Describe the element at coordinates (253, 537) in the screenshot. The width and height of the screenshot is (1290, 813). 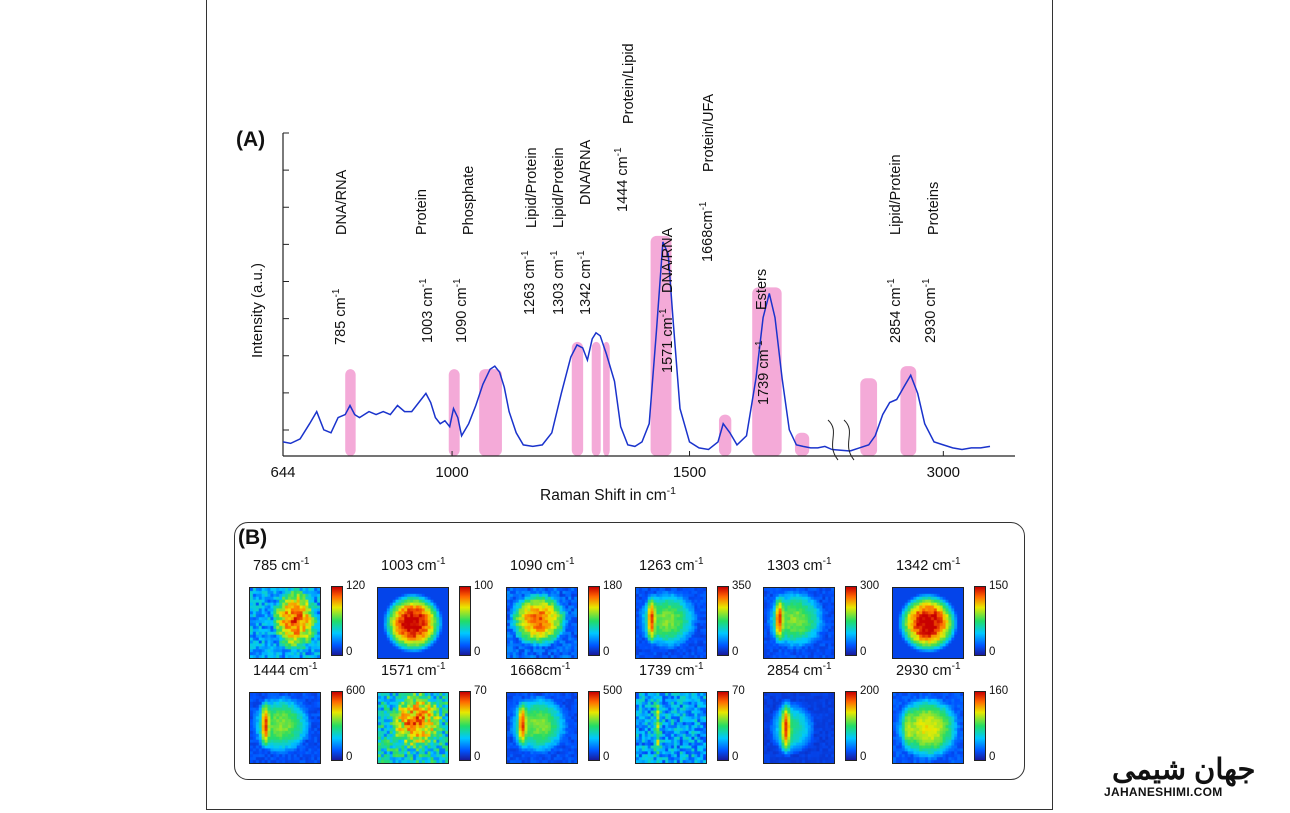
I see `panel-b-label: (B)` at that location.